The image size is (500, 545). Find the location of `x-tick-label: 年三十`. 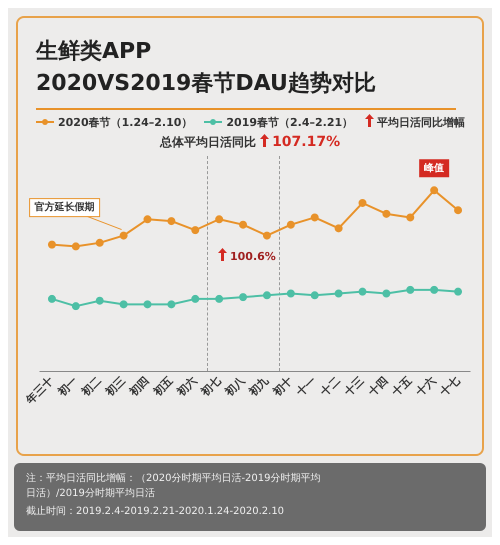

x-tick-label: 年三十 is located at coordinates (39, 391).